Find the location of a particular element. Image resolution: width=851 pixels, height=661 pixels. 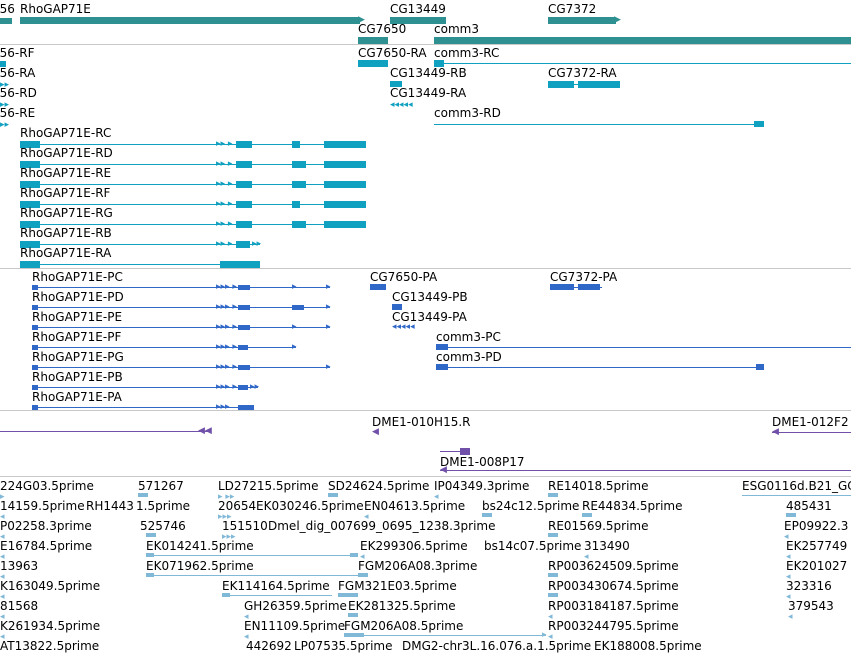

mrna-feature: CG7372-PA is located at coordinates (590, 280).